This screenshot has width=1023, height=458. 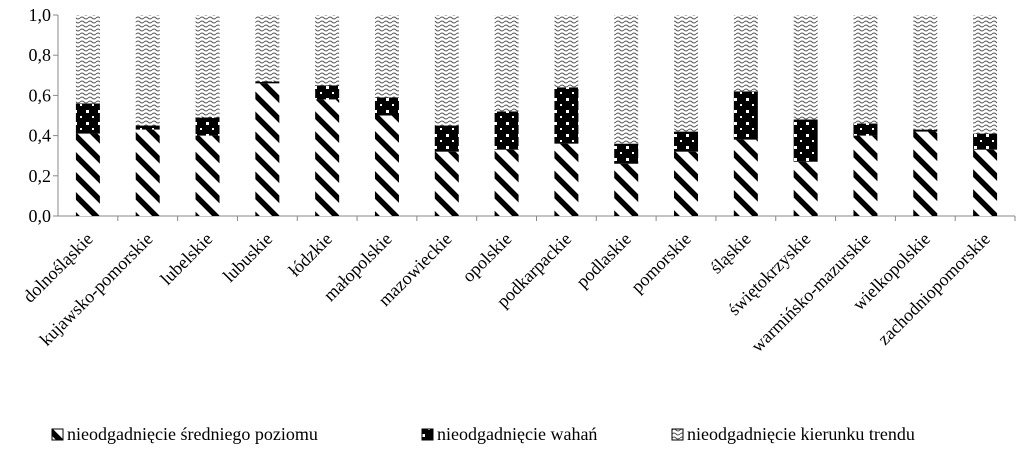 What do you see at coordinates (517, 434) in the screenshot?
I see `legend-label: nieodgadnięcie wahań` at bounding box center [517, 434].